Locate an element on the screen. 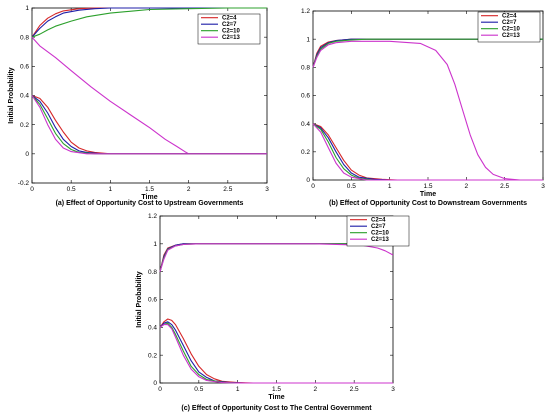 The height and width of the screenshot is (416, 550). y-tick-label: -0.2 is located at coordinates (24, 183).